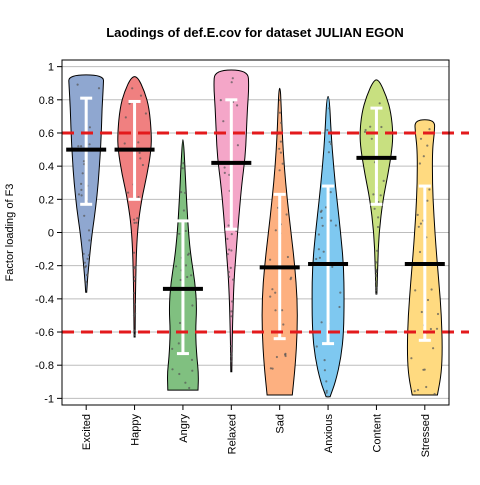 The height and width of the screenshot is (485, 480). What do you see at coordinates (281, 424) in the screenshot?
I see `x-tick-label: Sad` at bounding box center [281, 424].